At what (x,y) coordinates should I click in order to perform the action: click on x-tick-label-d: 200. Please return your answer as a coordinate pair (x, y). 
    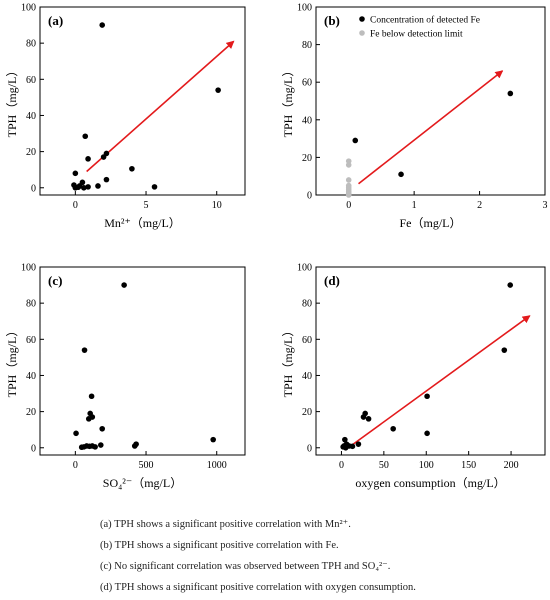
    Looking at the image, I should click on (511, 465).